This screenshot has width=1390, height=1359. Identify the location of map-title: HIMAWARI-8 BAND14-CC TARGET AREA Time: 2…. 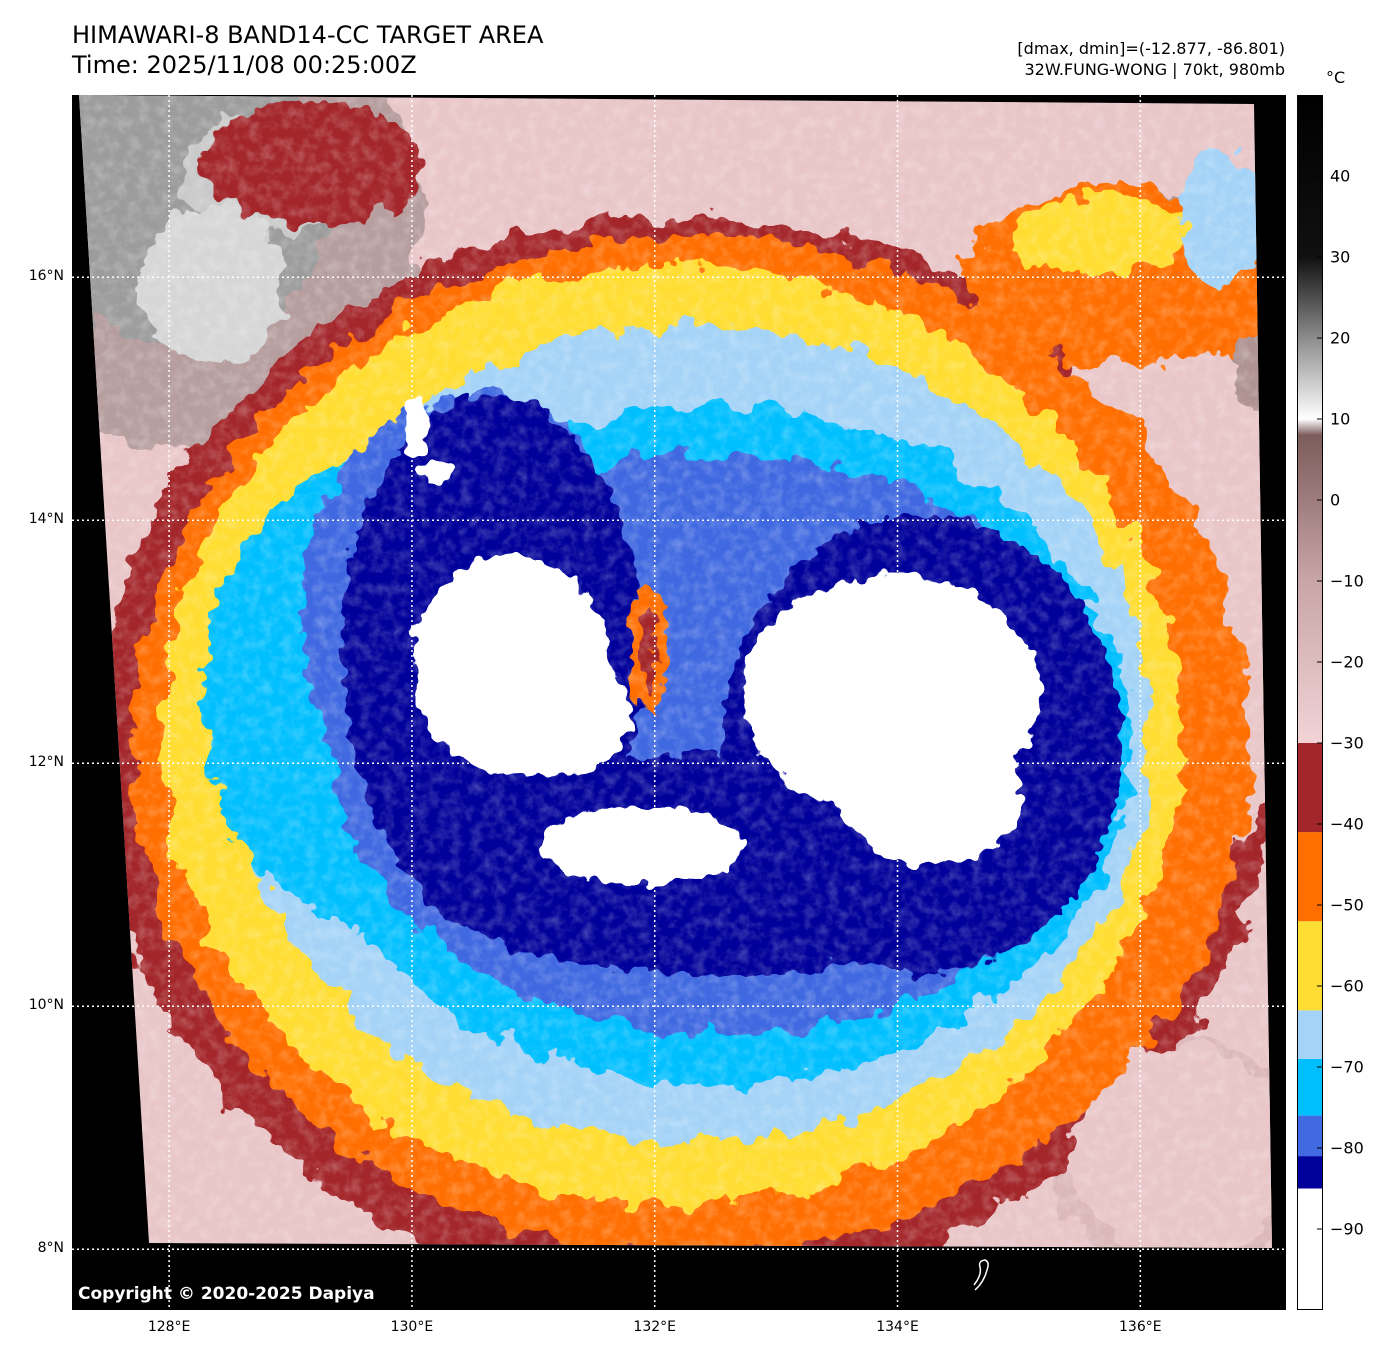
(307, 50).